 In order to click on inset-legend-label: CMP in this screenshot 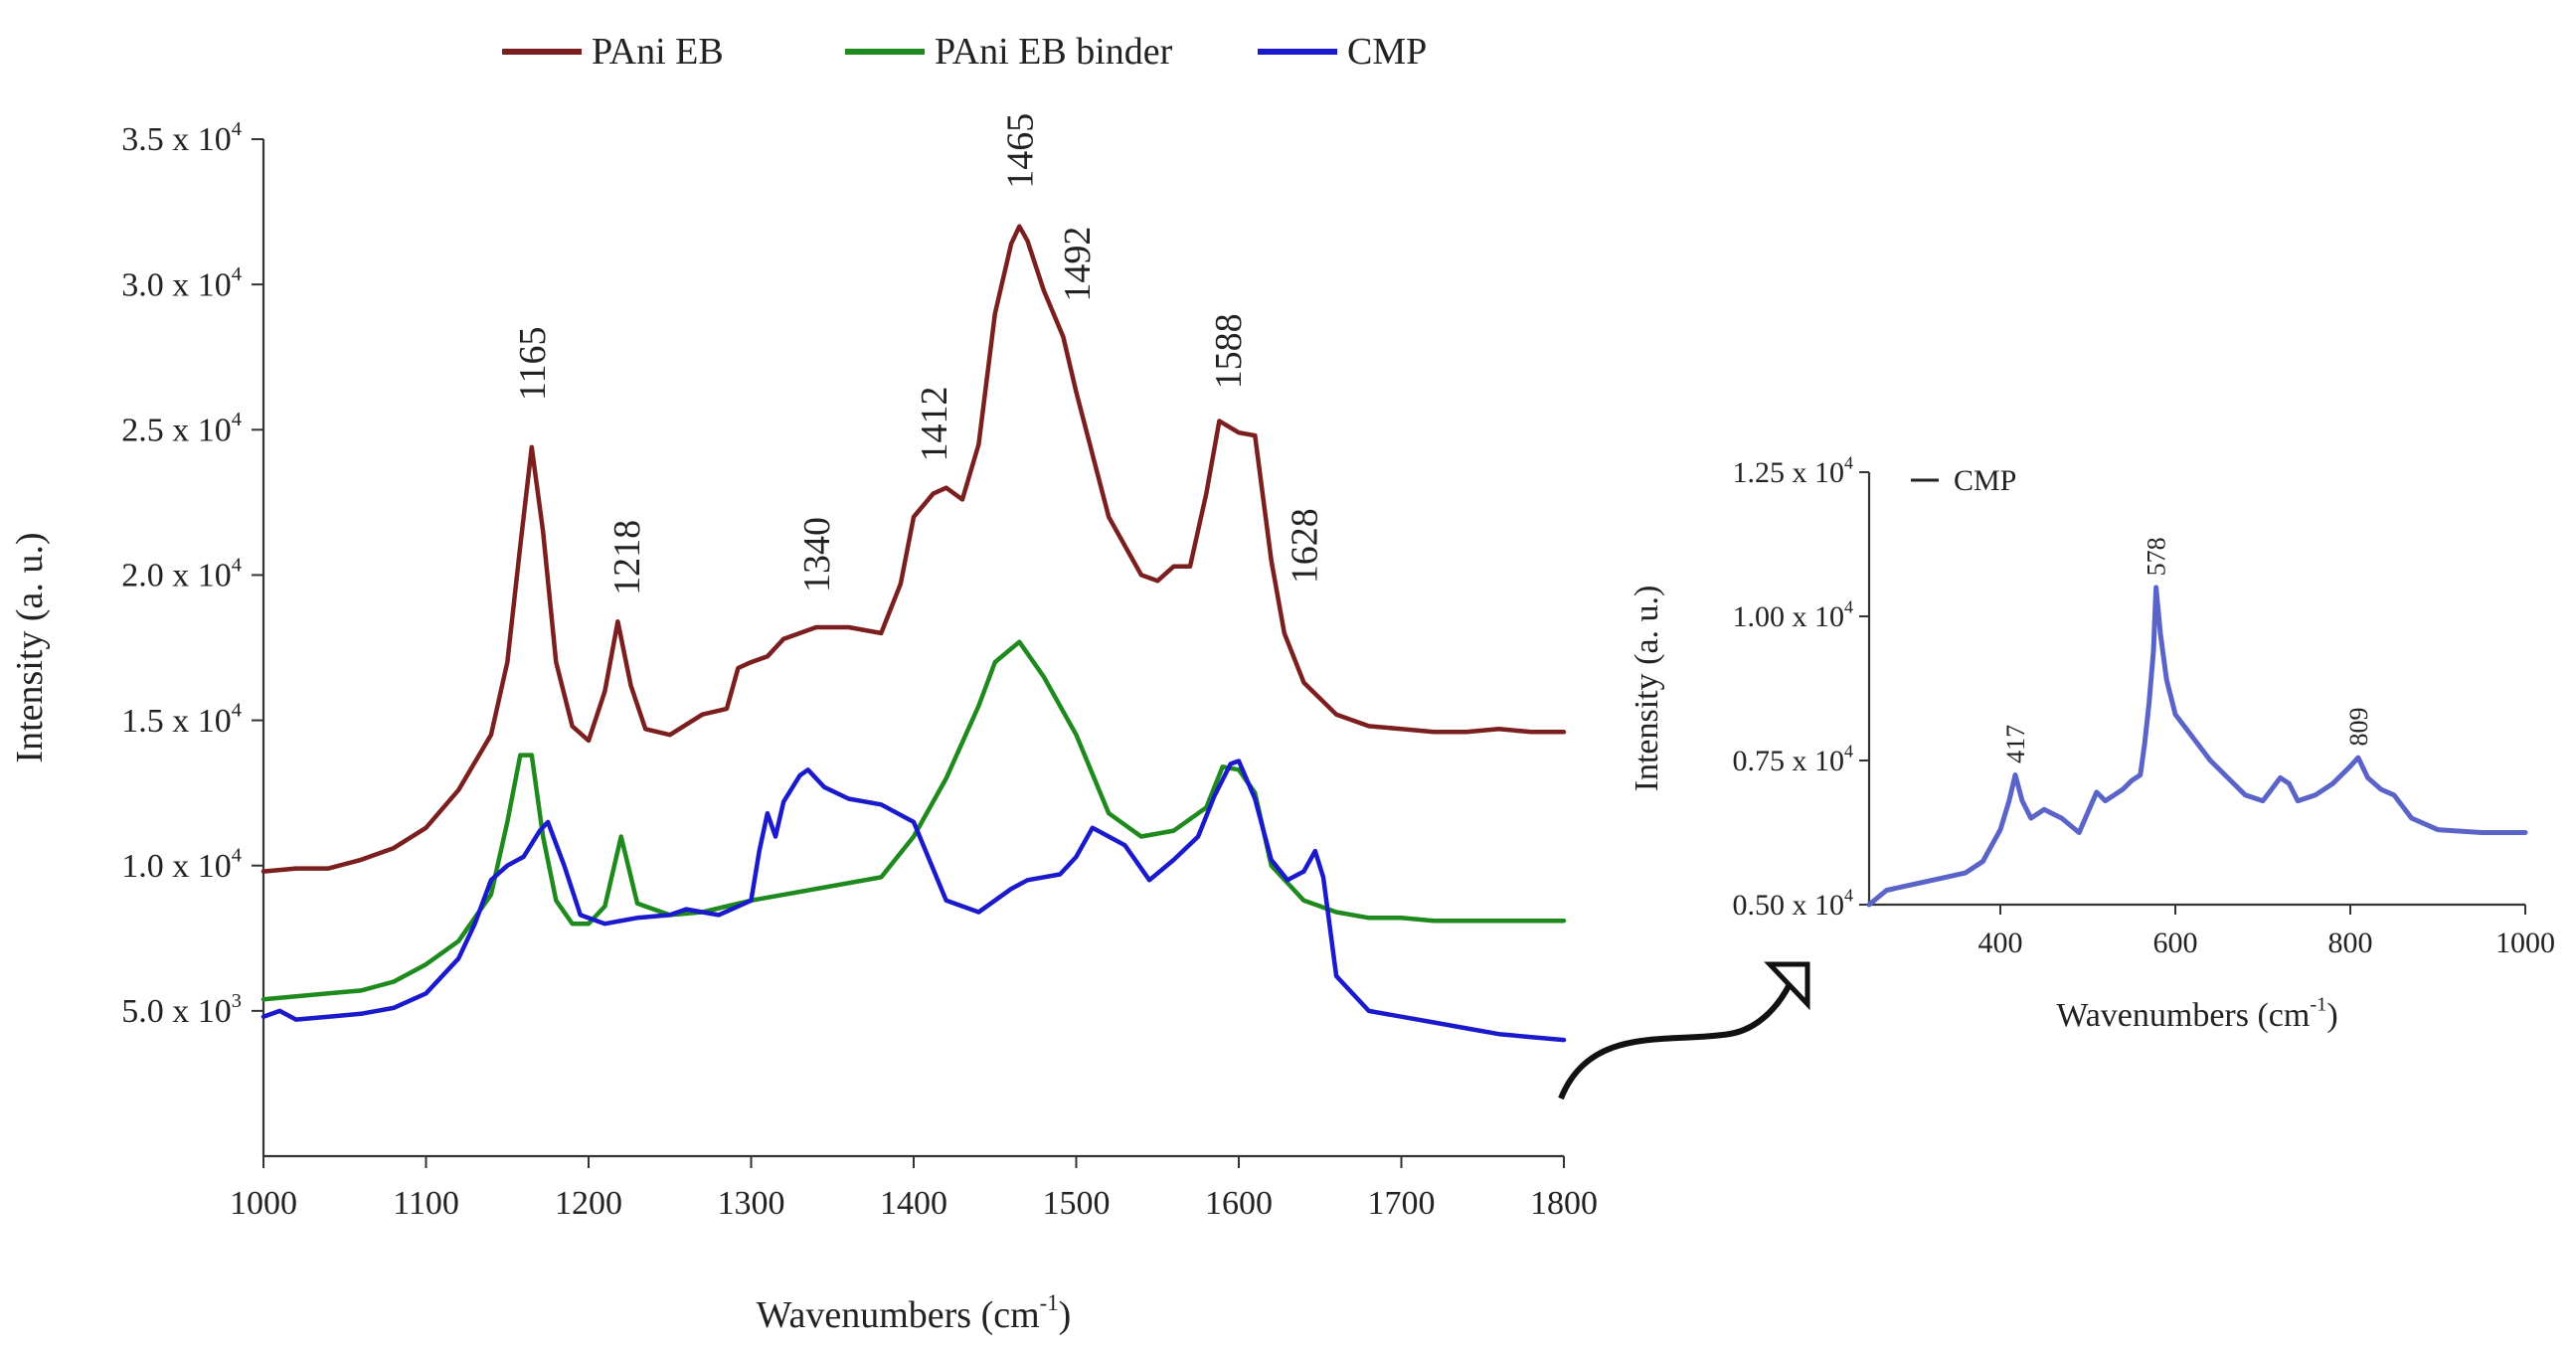, I will do `click(1985, 480)`.